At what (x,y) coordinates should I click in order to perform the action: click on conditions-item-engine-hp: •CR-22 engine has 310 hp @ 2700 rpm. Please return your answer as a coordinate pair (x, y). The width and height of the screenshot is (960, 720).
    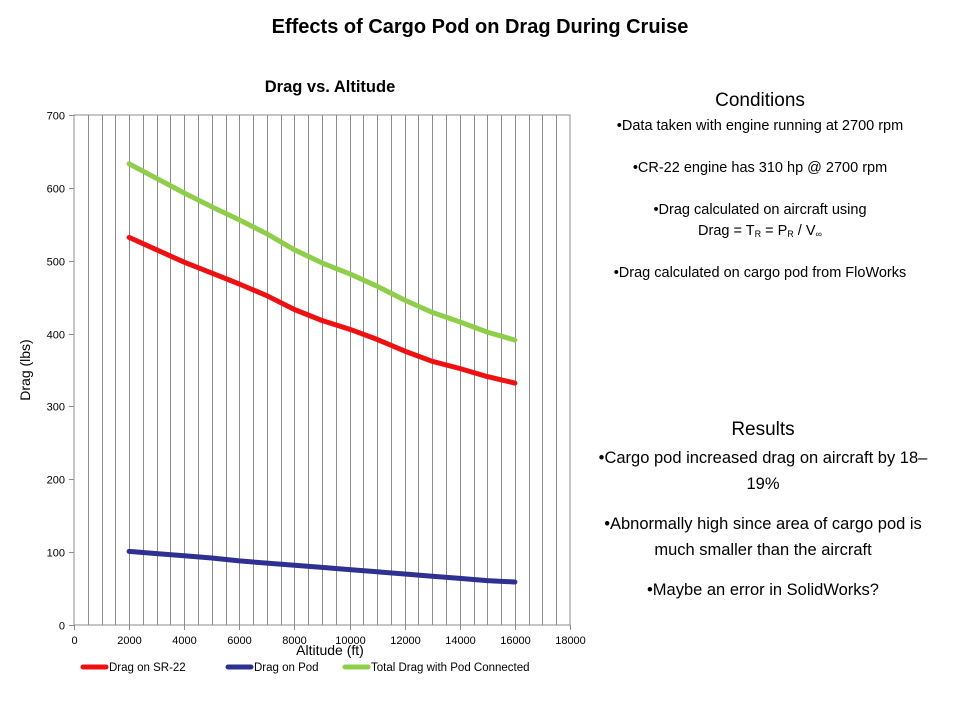
    Looking at the image, I should click on (760, 168).